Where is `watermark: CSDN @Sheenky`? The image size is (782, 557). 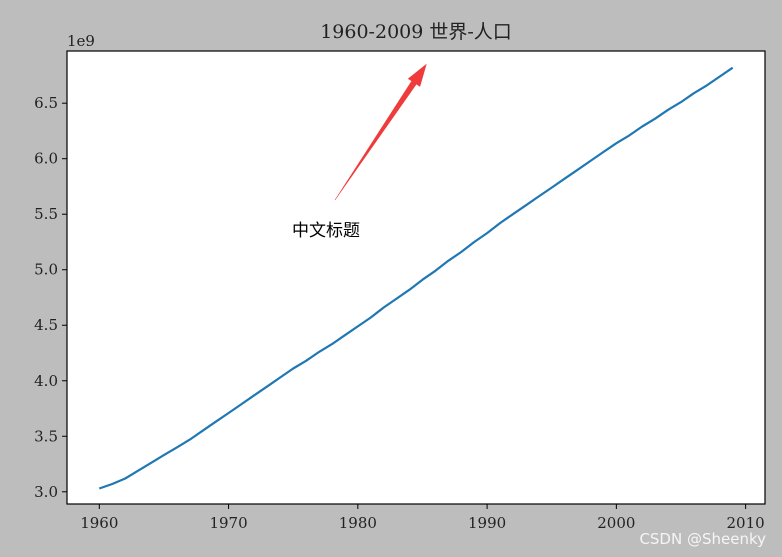 watermark: CSDN @Sheenky is located at coordinates (702, 539).